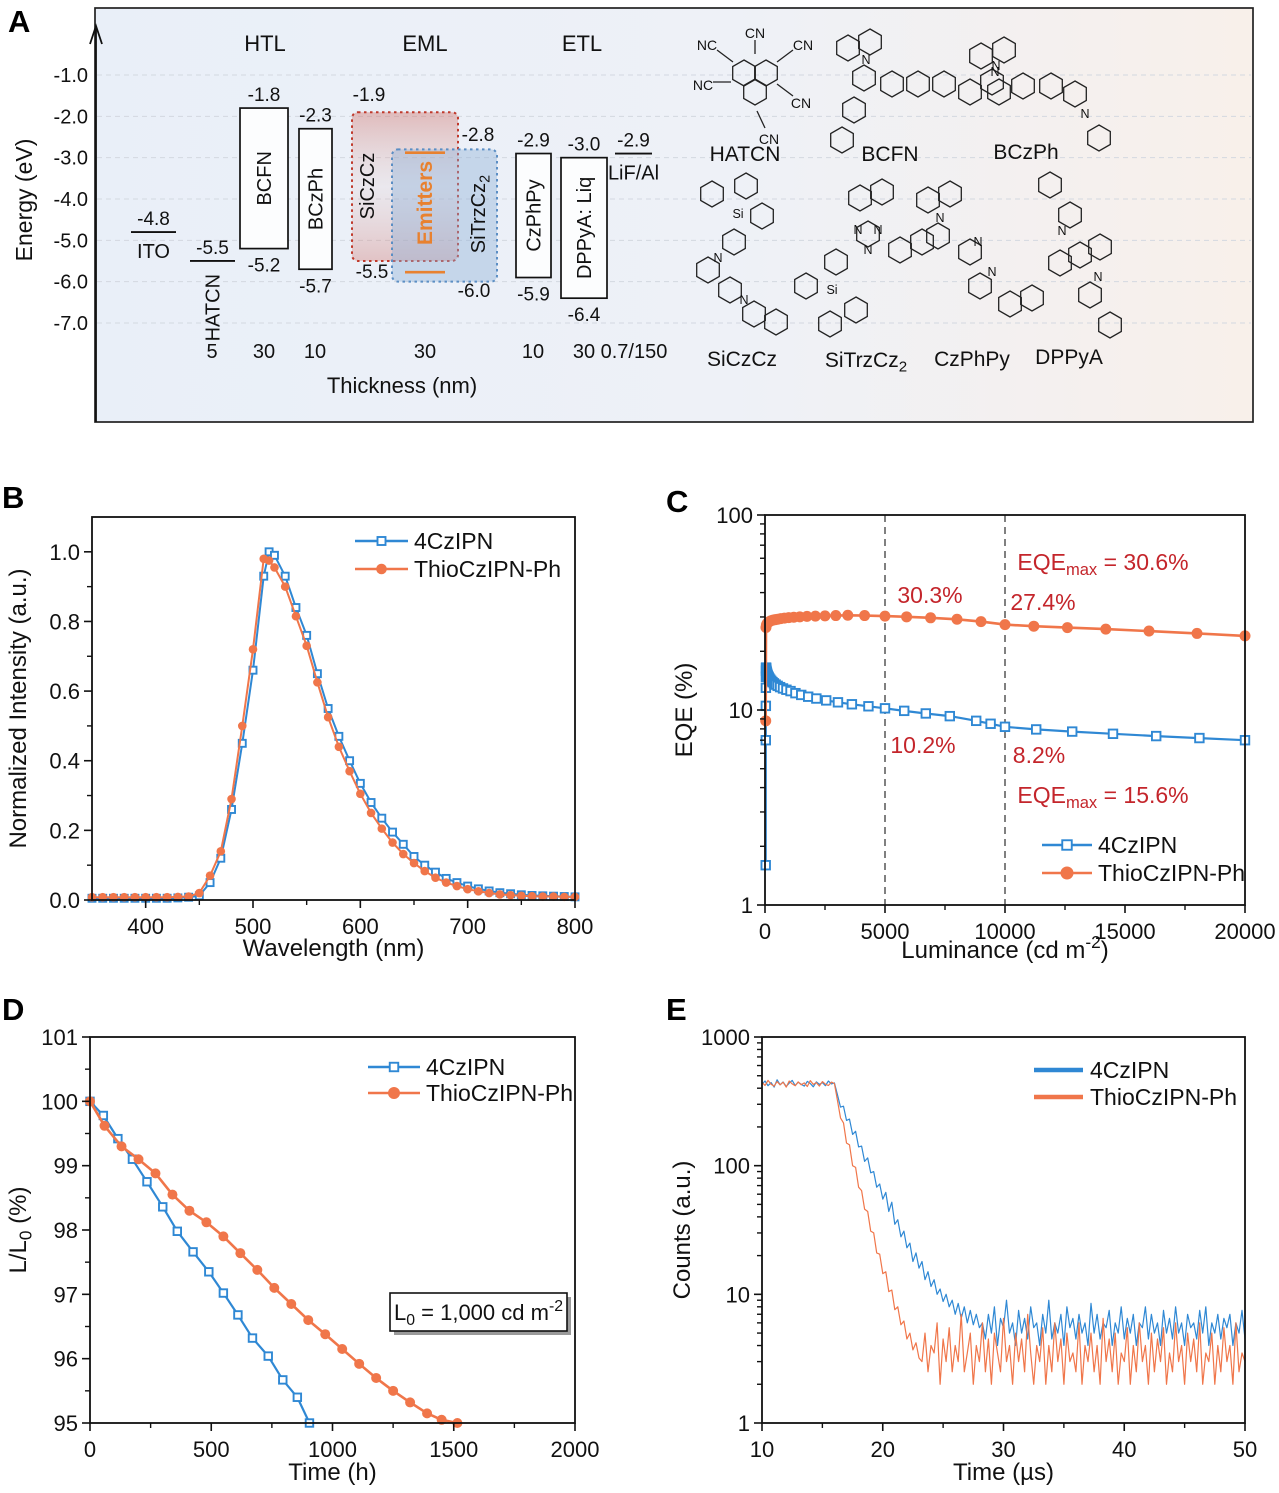  What do you see at coordinates (71, 200) in the screenshot?
I see `svg-text: -4.0` at bounding box center [71, 200].